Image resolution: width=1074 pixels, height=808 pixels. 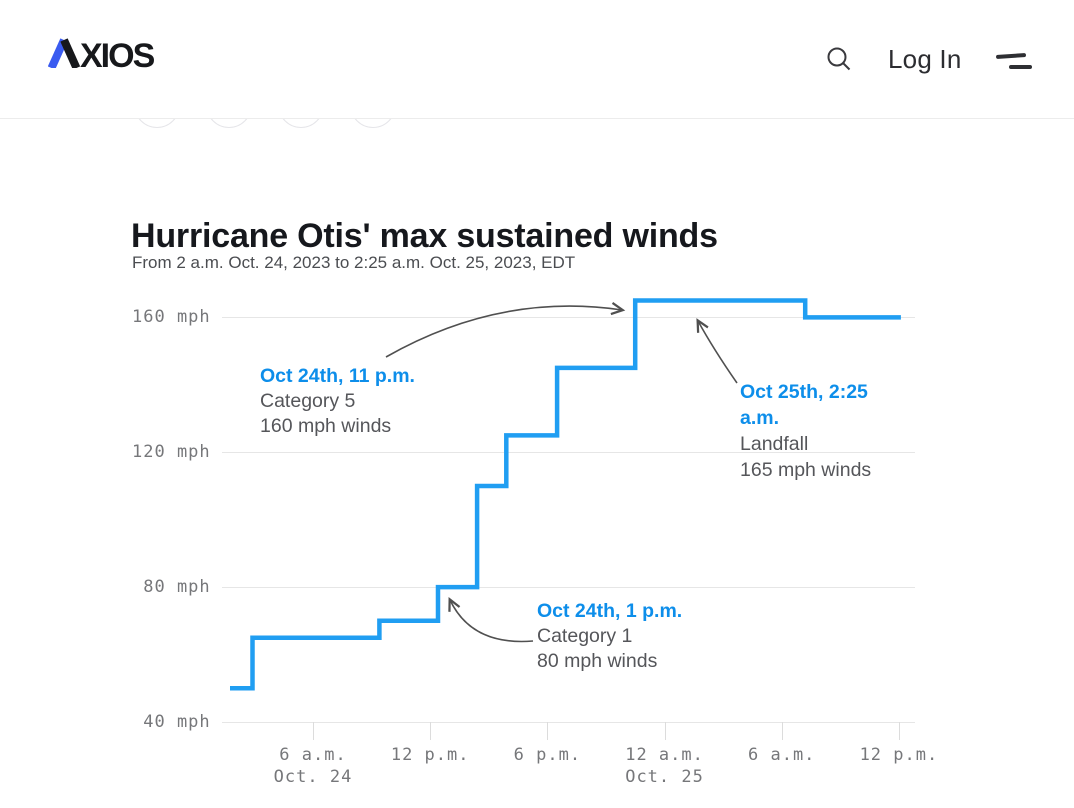 What do you see at coordinates (547, 755) in the screenshot?
I see `x-axis-label: 6 p.m.` at bounding box center [547, 755].